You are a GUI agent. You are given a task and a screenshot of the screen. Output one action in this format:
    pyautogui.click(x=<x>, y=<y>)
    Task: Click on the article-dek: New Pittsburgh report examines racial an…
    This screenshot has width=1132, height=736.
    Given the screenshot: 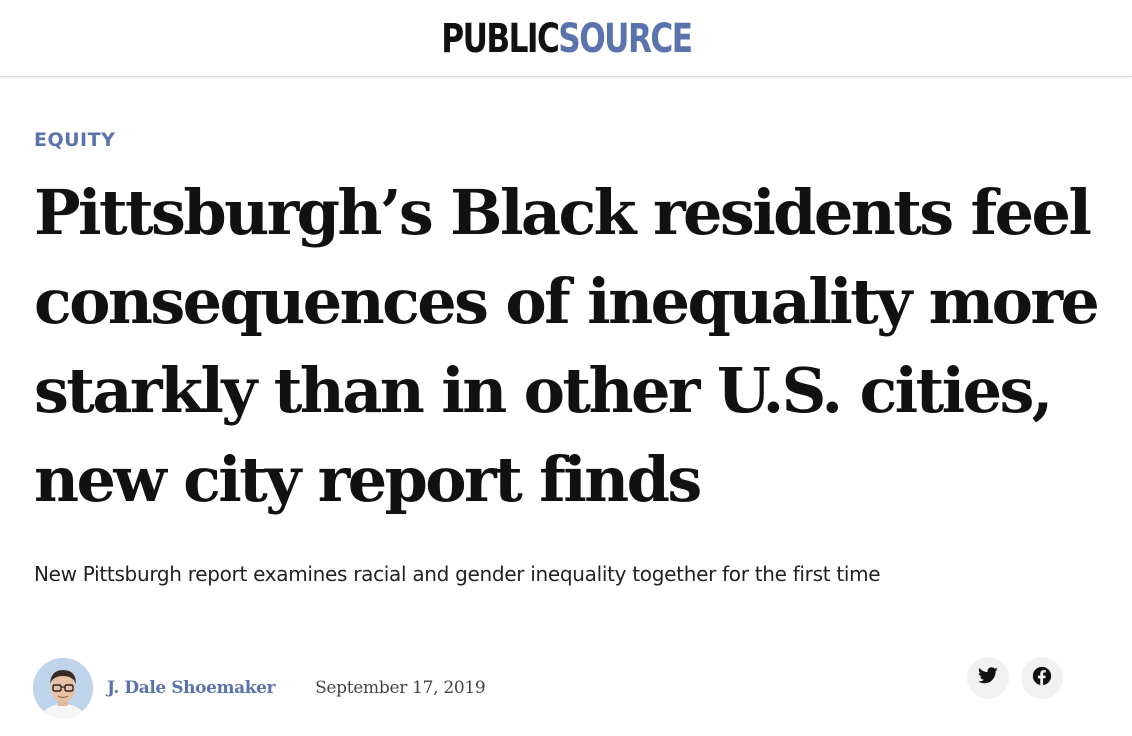 What is the action you would take?
    pyautogui.click(x=457, y=574)
    